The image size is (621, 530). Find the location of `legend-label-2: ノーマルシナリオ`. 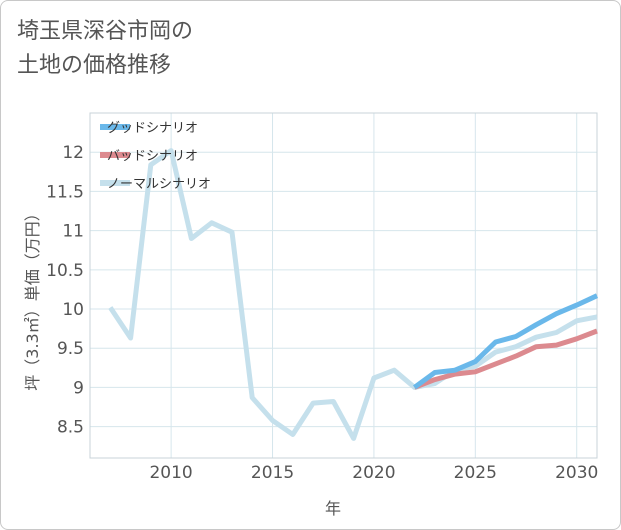

legend-label-2: ノーマルシナリオ is located at coordinates (159, 184).